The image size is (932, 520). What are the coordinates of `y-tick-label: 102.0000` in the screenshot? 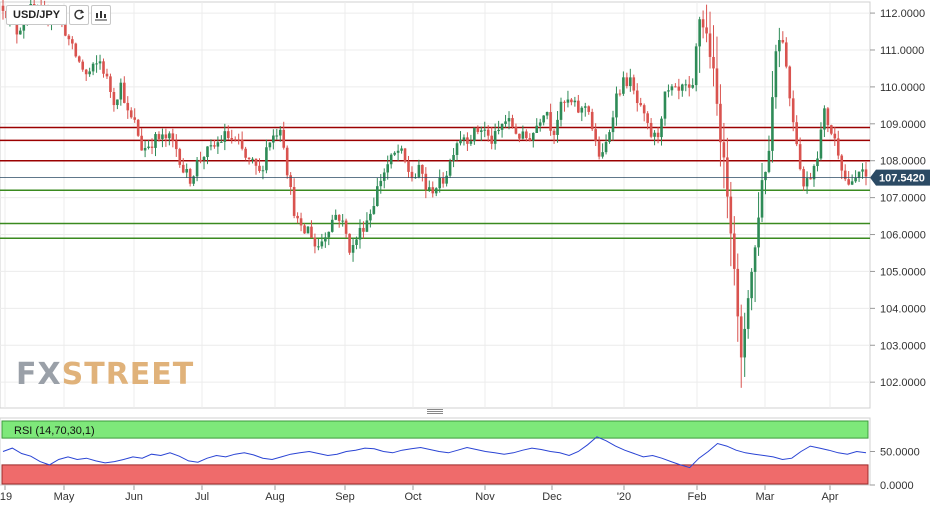 It's located at (903, 383).